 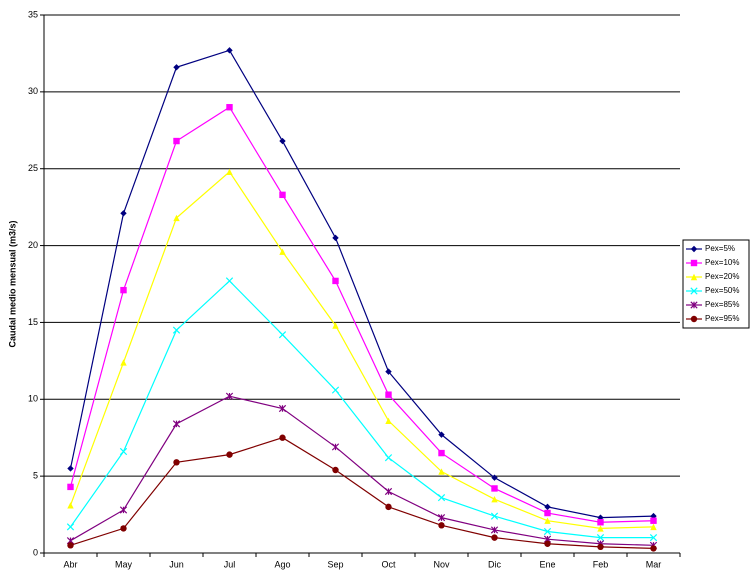 I want to click on x-tick-label: Nov, so click(x=441, y=564).